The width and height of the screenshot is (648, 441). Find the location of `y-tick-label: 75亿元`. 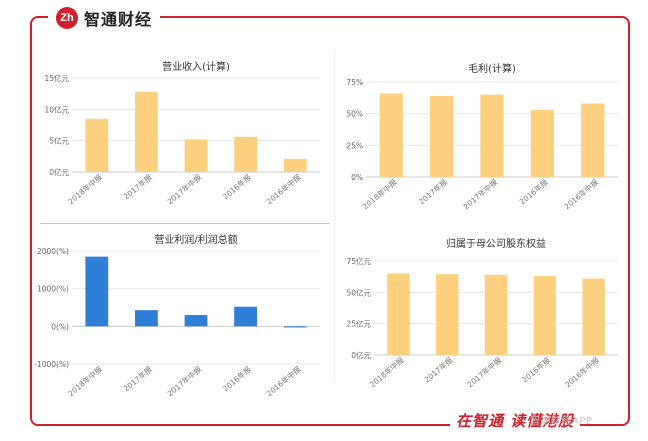

y-tick-label: 75亿元 is located at coordinates (358, 261).